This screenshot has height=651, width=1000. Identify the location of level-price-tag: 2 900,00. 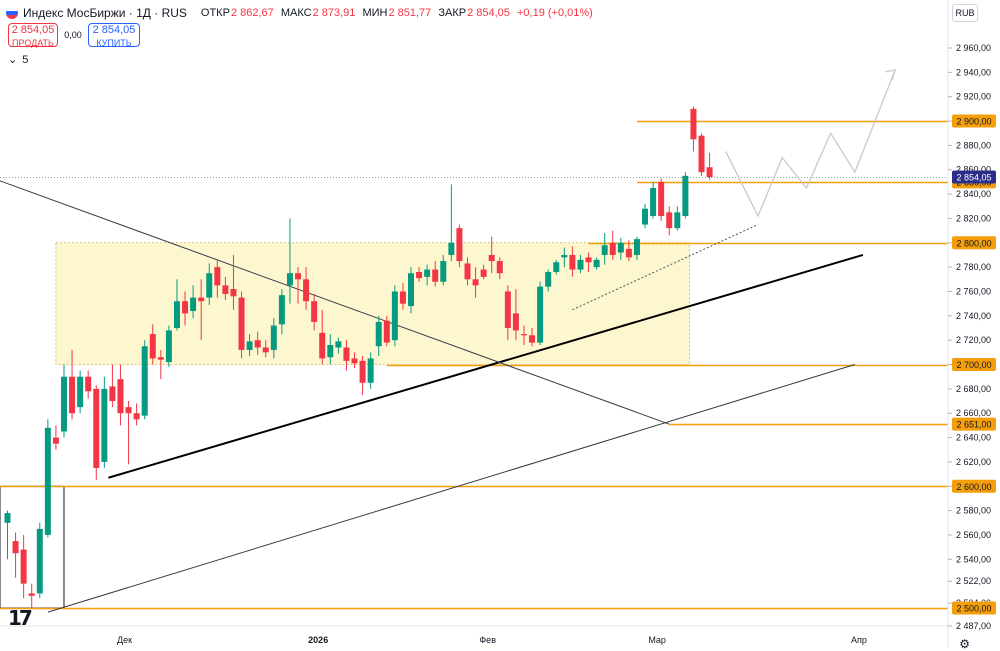
(974, 121).